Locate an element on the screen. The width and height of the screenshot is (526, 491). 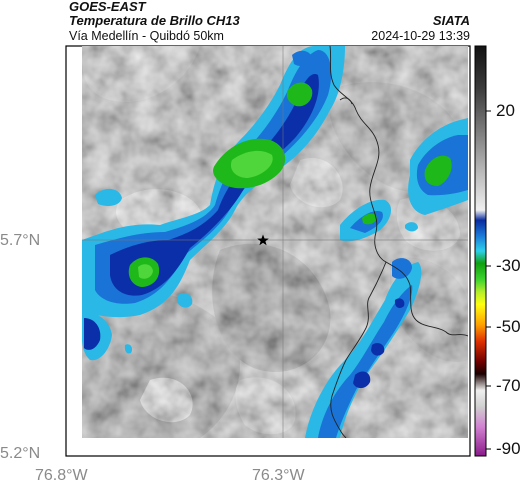
longitude-label-west: 76.8°W is located at coordinates (61, 475).